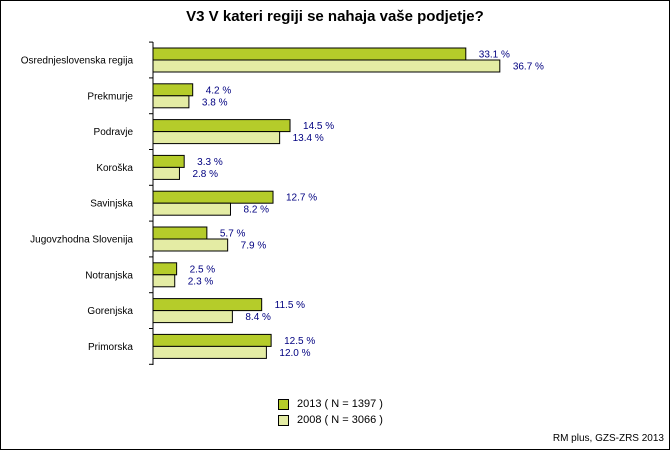 The width and height of the screenshot is (670, 450). Describe the element at coordinates (256, 210) in the screenshot. I see `data-label: 8.2 %` at that location.